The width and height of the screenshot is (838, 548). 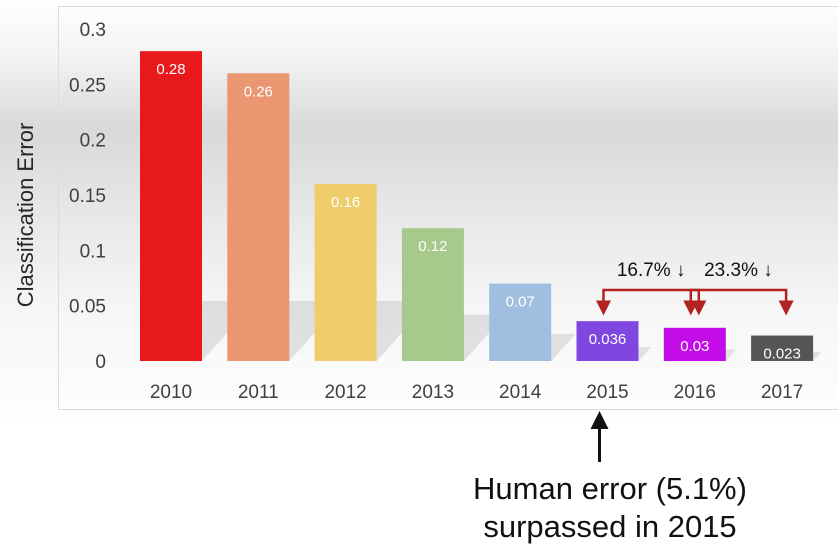 I want to click on y-axis-title: Classification Error, so click(x=25, y=215).